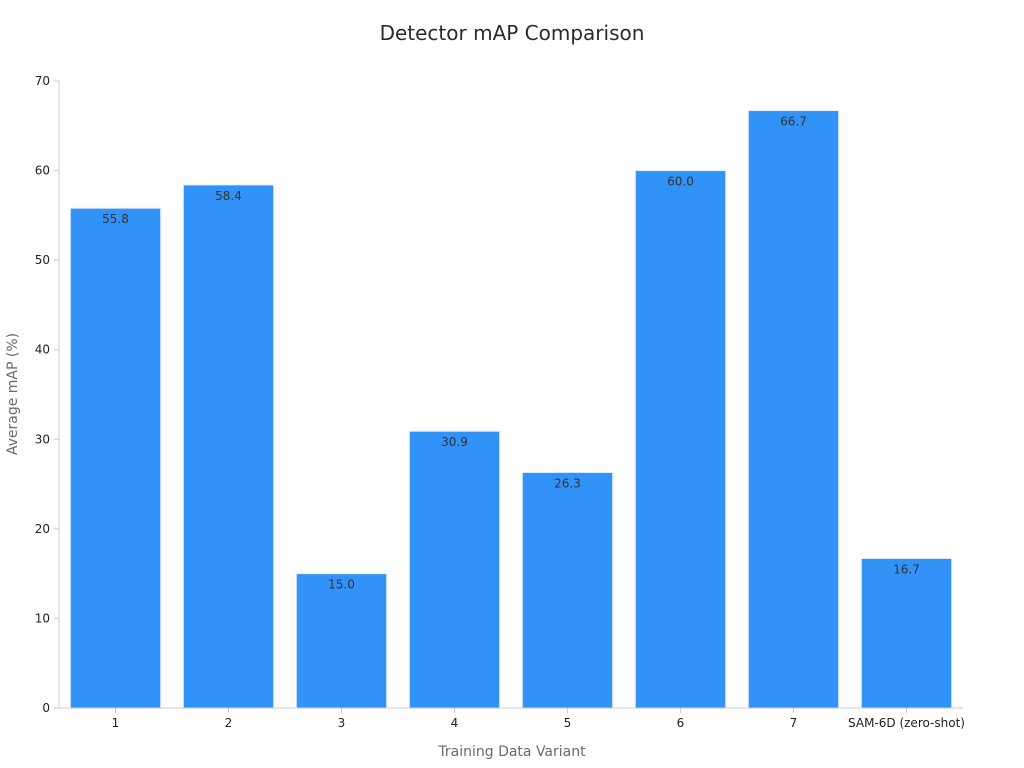  What do you see at coordinates (42, 260) in the screenshot?
I see `y-tick-label: 50` at bounding box center [42, 260].